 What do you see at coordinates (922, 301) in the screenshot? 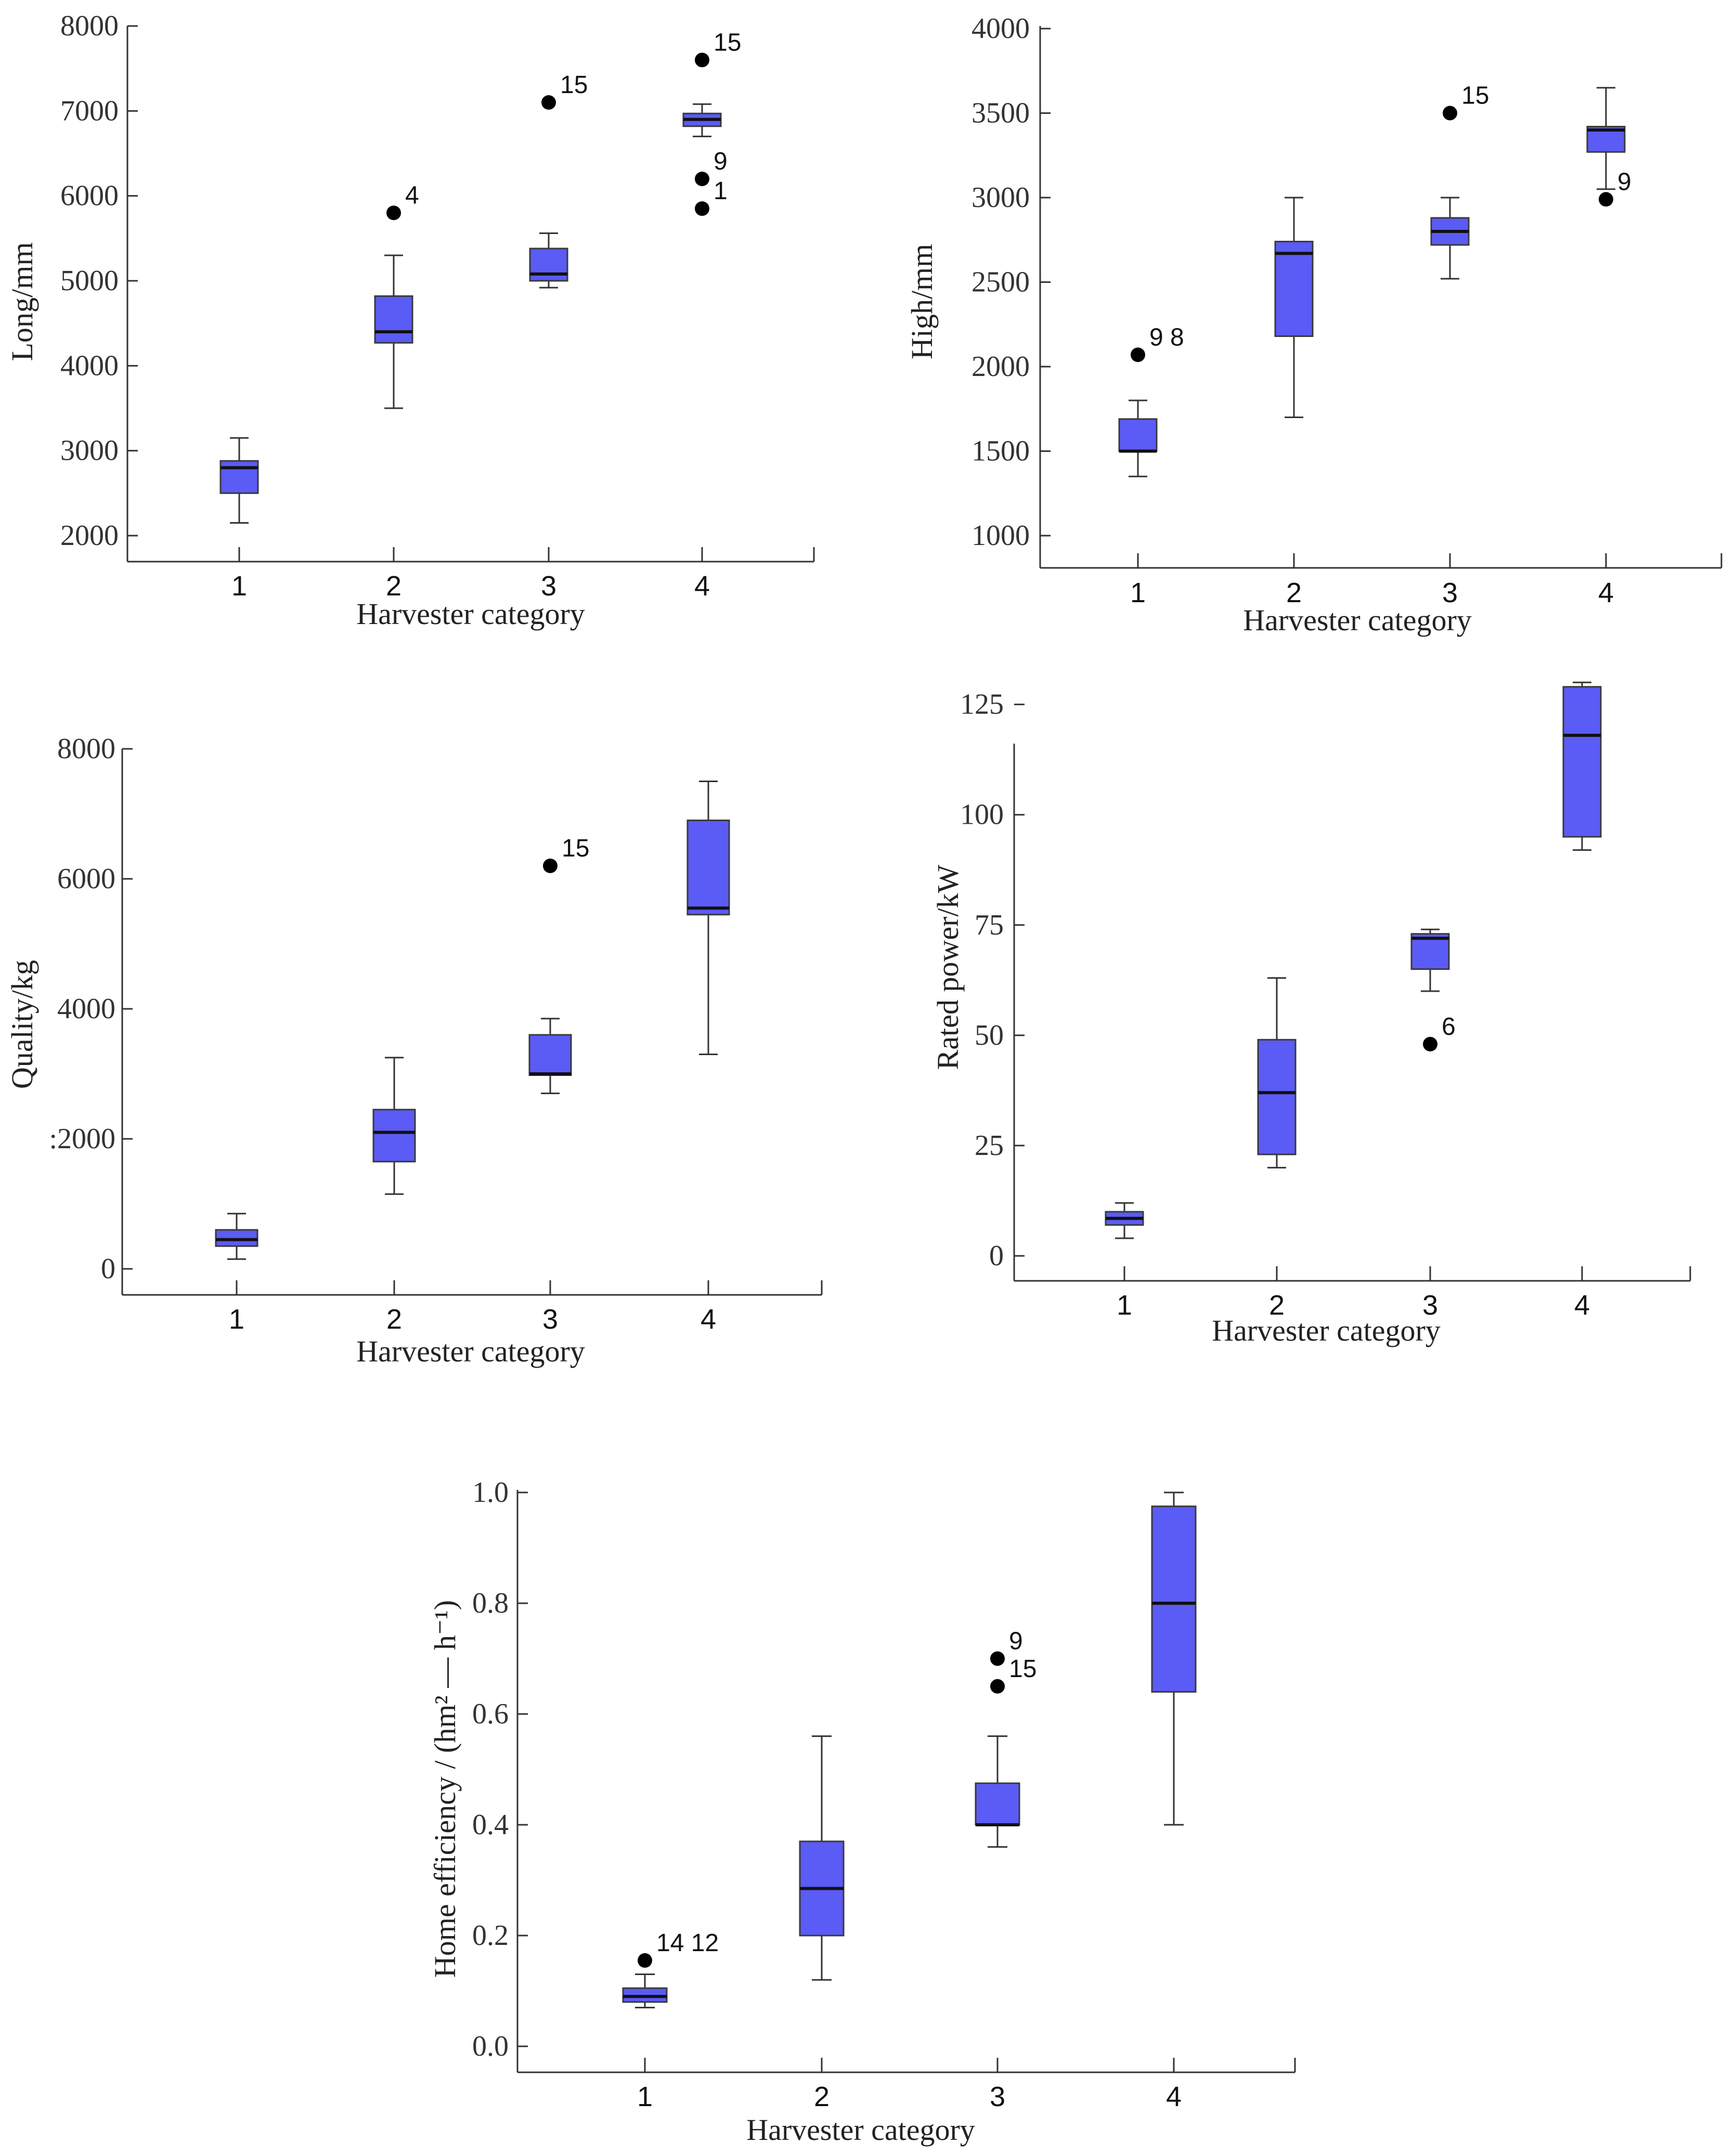
I see `y-axis-title: High/mm` at bounding box center [922, 301].